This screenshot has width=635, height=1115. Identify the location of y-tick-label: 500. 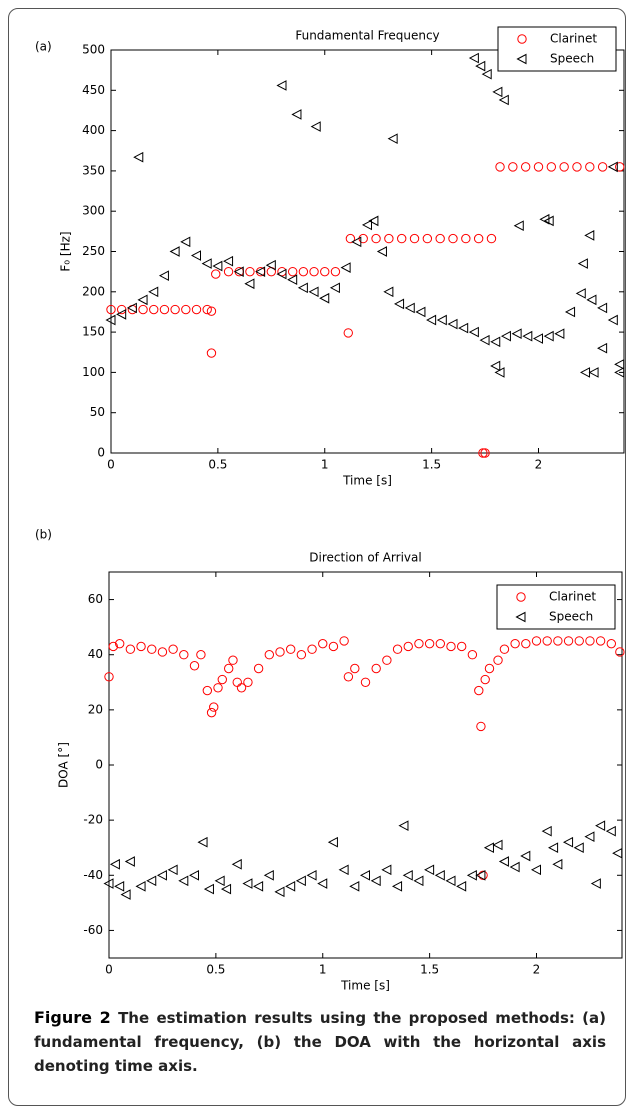
(93, 50).